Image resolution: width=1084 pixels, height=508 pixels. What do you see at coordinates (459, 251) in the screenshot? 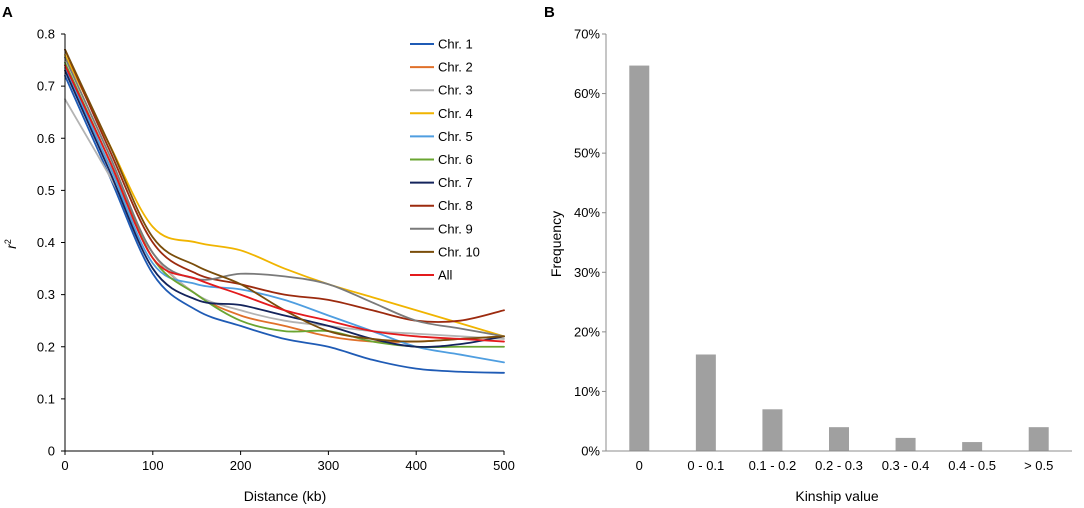
I see `legend-label: Chr. 10` at bounding box center [459, 251].